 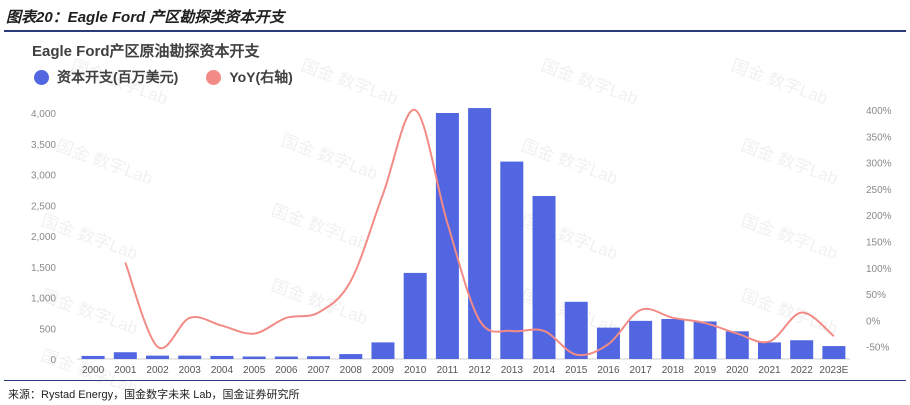 What do you see at coordinates (261, 77) in the screenshot?
I see `legend-label-yoy: YoY(右轴)` at bounding box center [261, 77].